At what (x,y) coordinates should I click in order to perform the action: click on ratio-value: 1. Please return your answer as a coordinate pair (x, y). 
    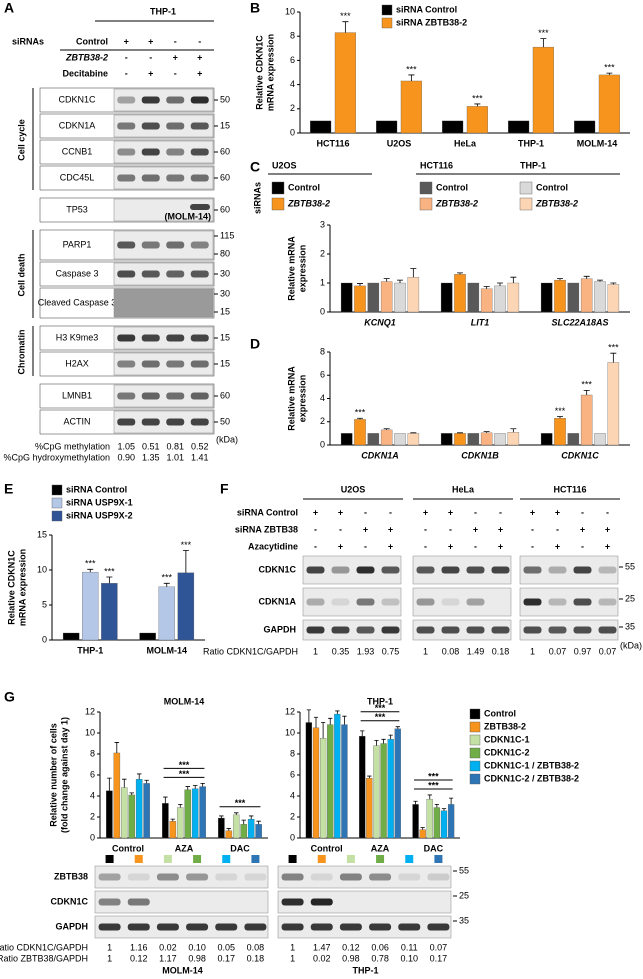
    Looking at the image, I should click on (532, 651).